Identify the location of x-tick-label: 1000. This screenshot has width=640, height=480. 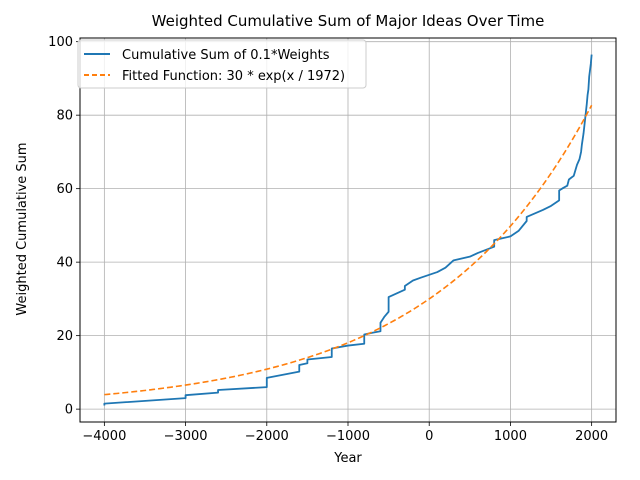
(510, 436).